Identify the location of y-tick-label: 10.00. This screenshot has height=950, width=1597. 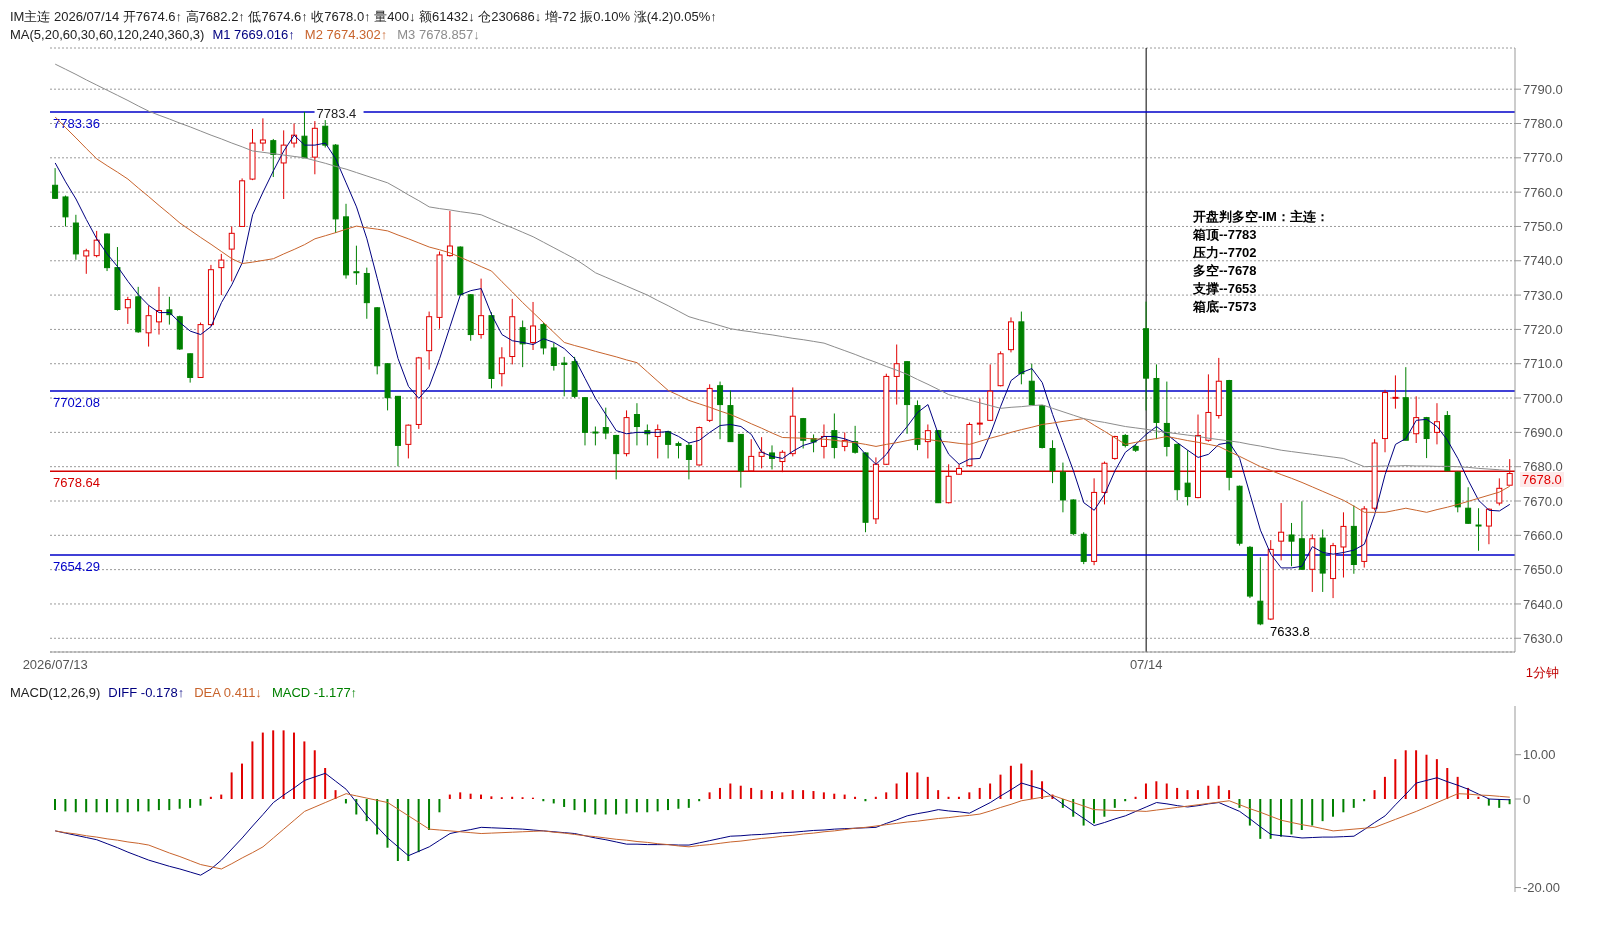
(1539, 755).